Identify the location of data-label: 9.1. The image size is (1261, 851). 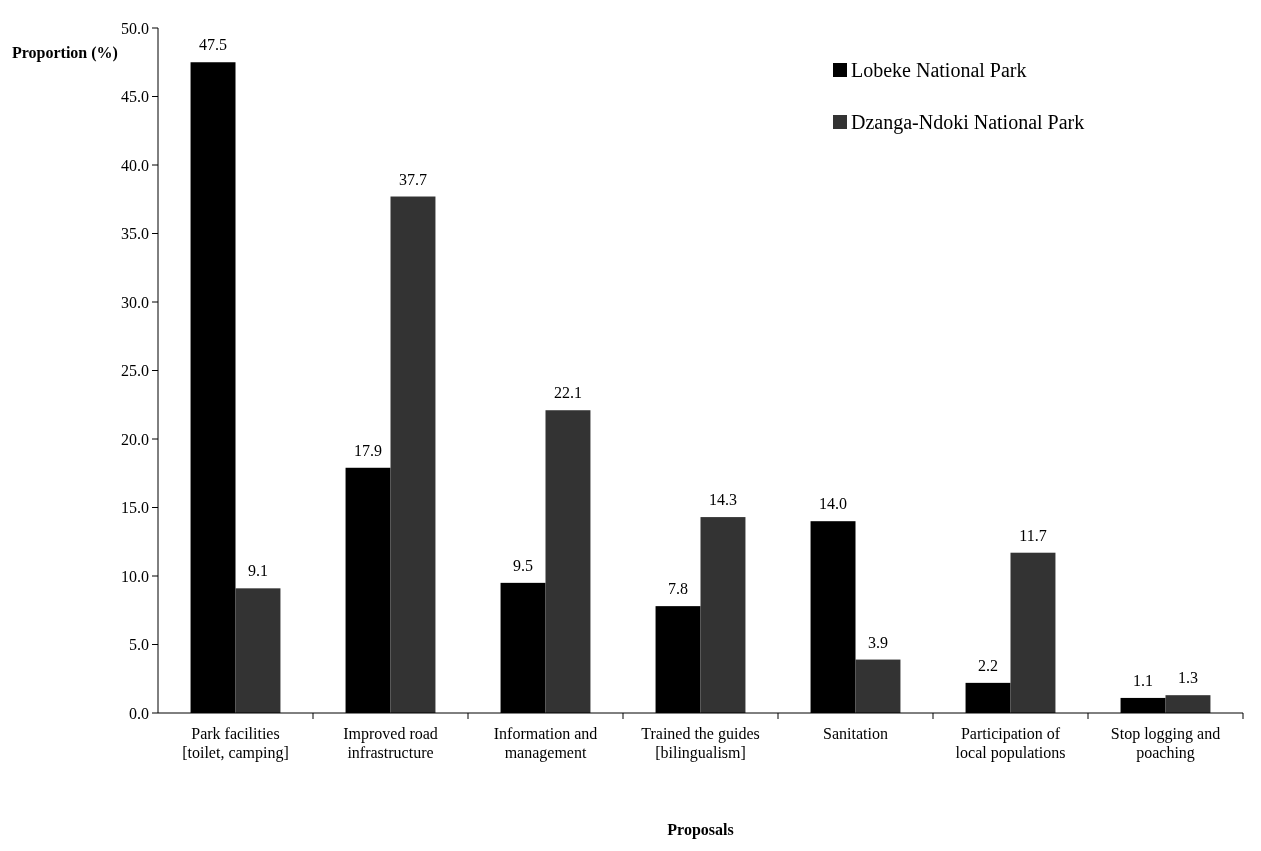
(257, 571).